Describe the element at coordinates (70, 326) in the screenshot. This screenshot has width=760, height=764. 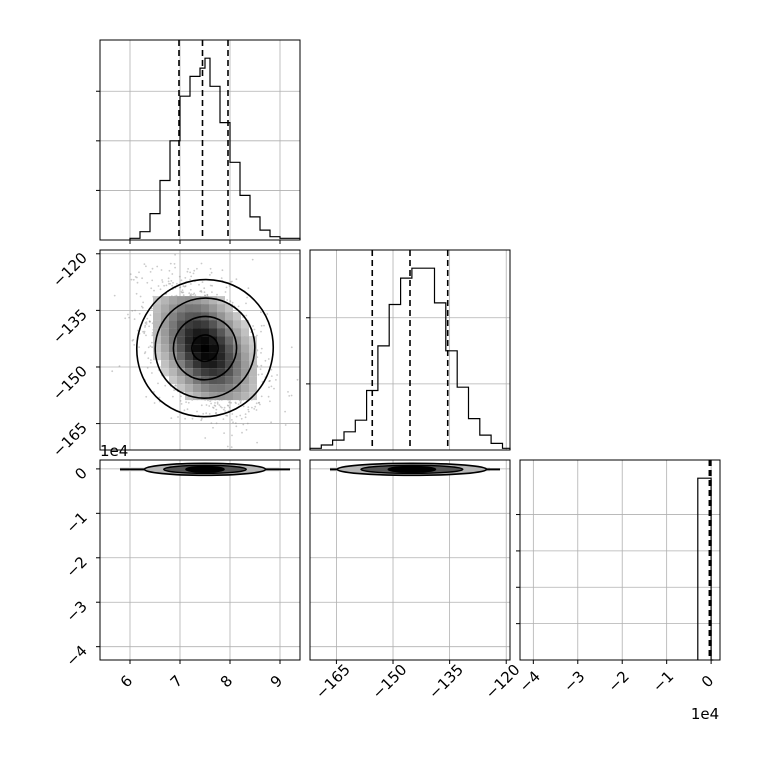
I see `y-tick-label: −135` at that location.